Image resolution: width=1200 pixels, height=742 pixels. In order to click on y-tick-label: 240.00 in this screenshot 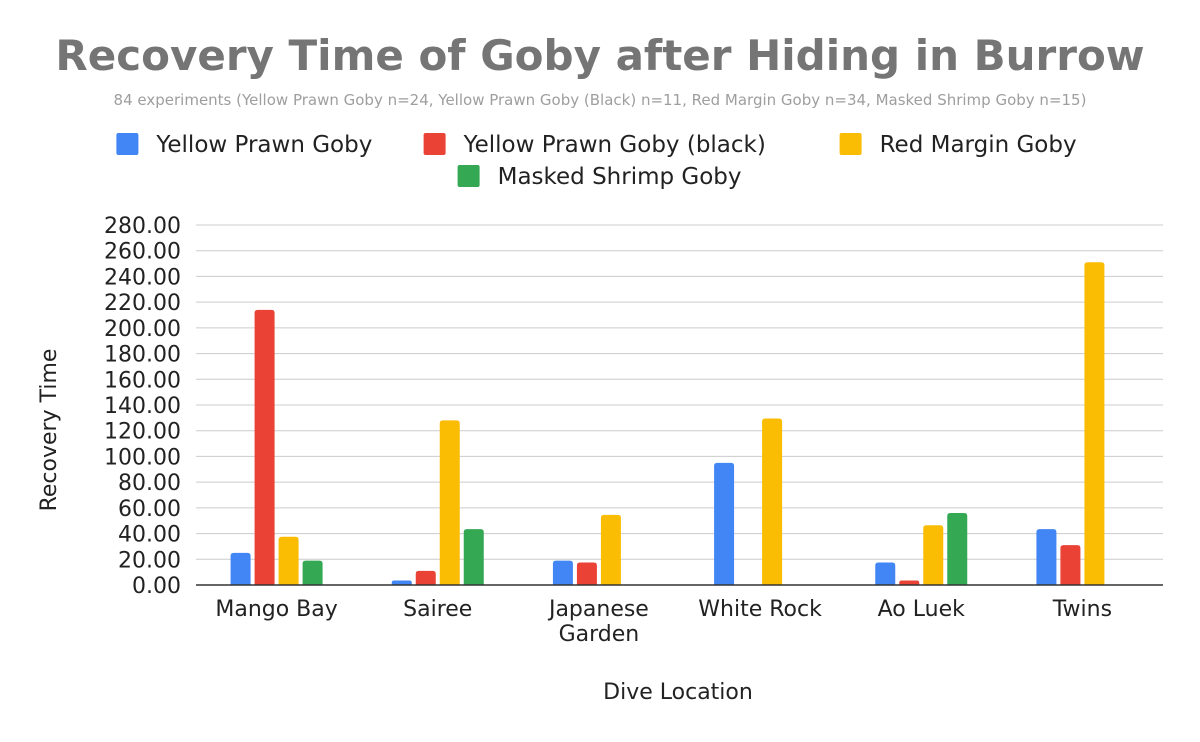, I will do `click(142, 277)`.